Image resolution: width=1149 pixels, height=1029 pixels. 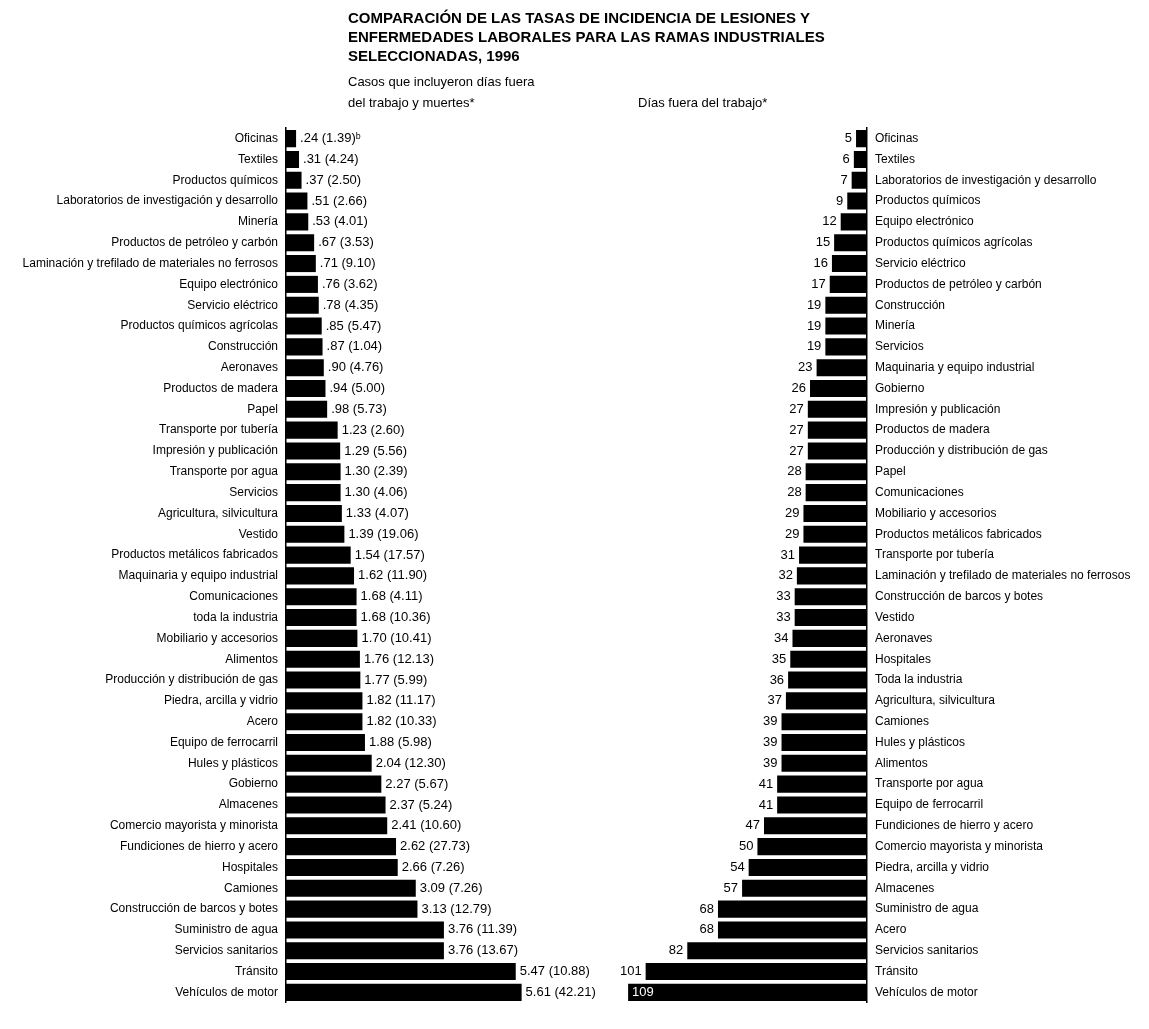 I want to click on data-label: 29, so click(x=792, y=513).